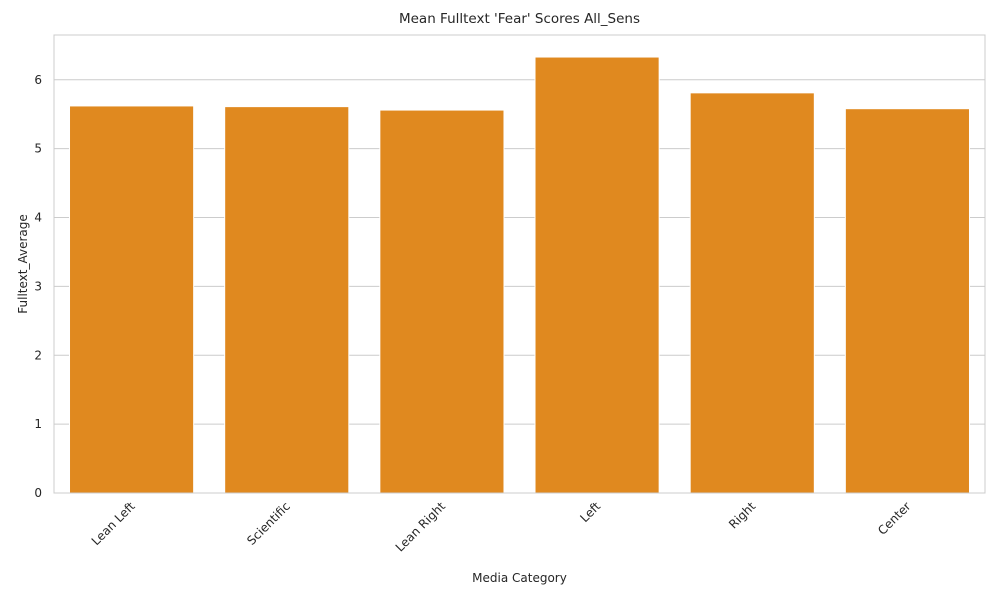 The height and width of the screenshot is (604, 1000). Describe the element at coordinates (742, 515) in the screenshot. I see `x-tick-label: Right` at that location.